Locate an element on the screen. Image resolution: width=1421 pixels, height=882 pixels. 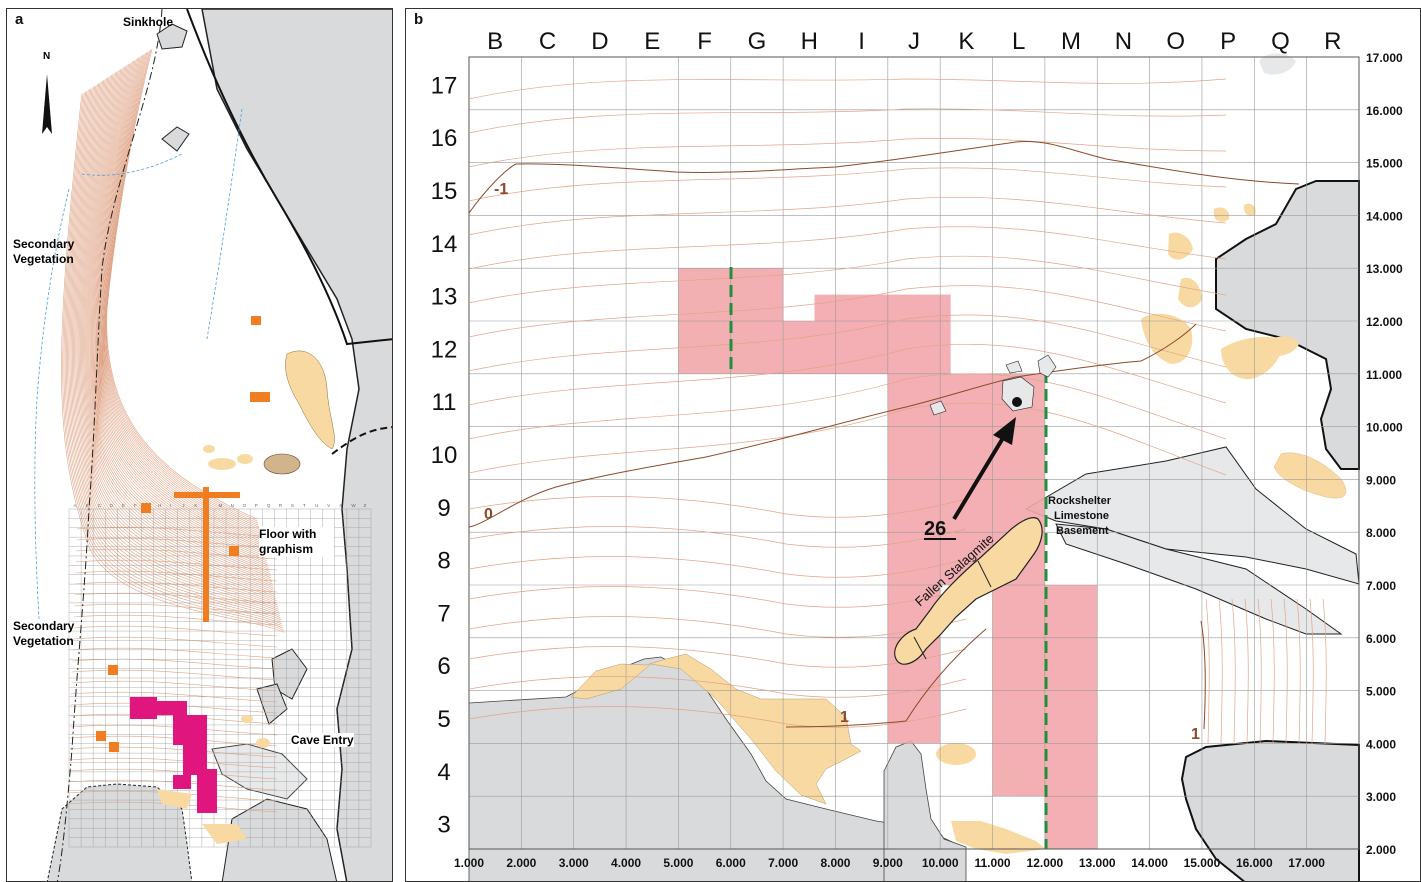
contour-index-minus1 is located at coordinates (884, 177).